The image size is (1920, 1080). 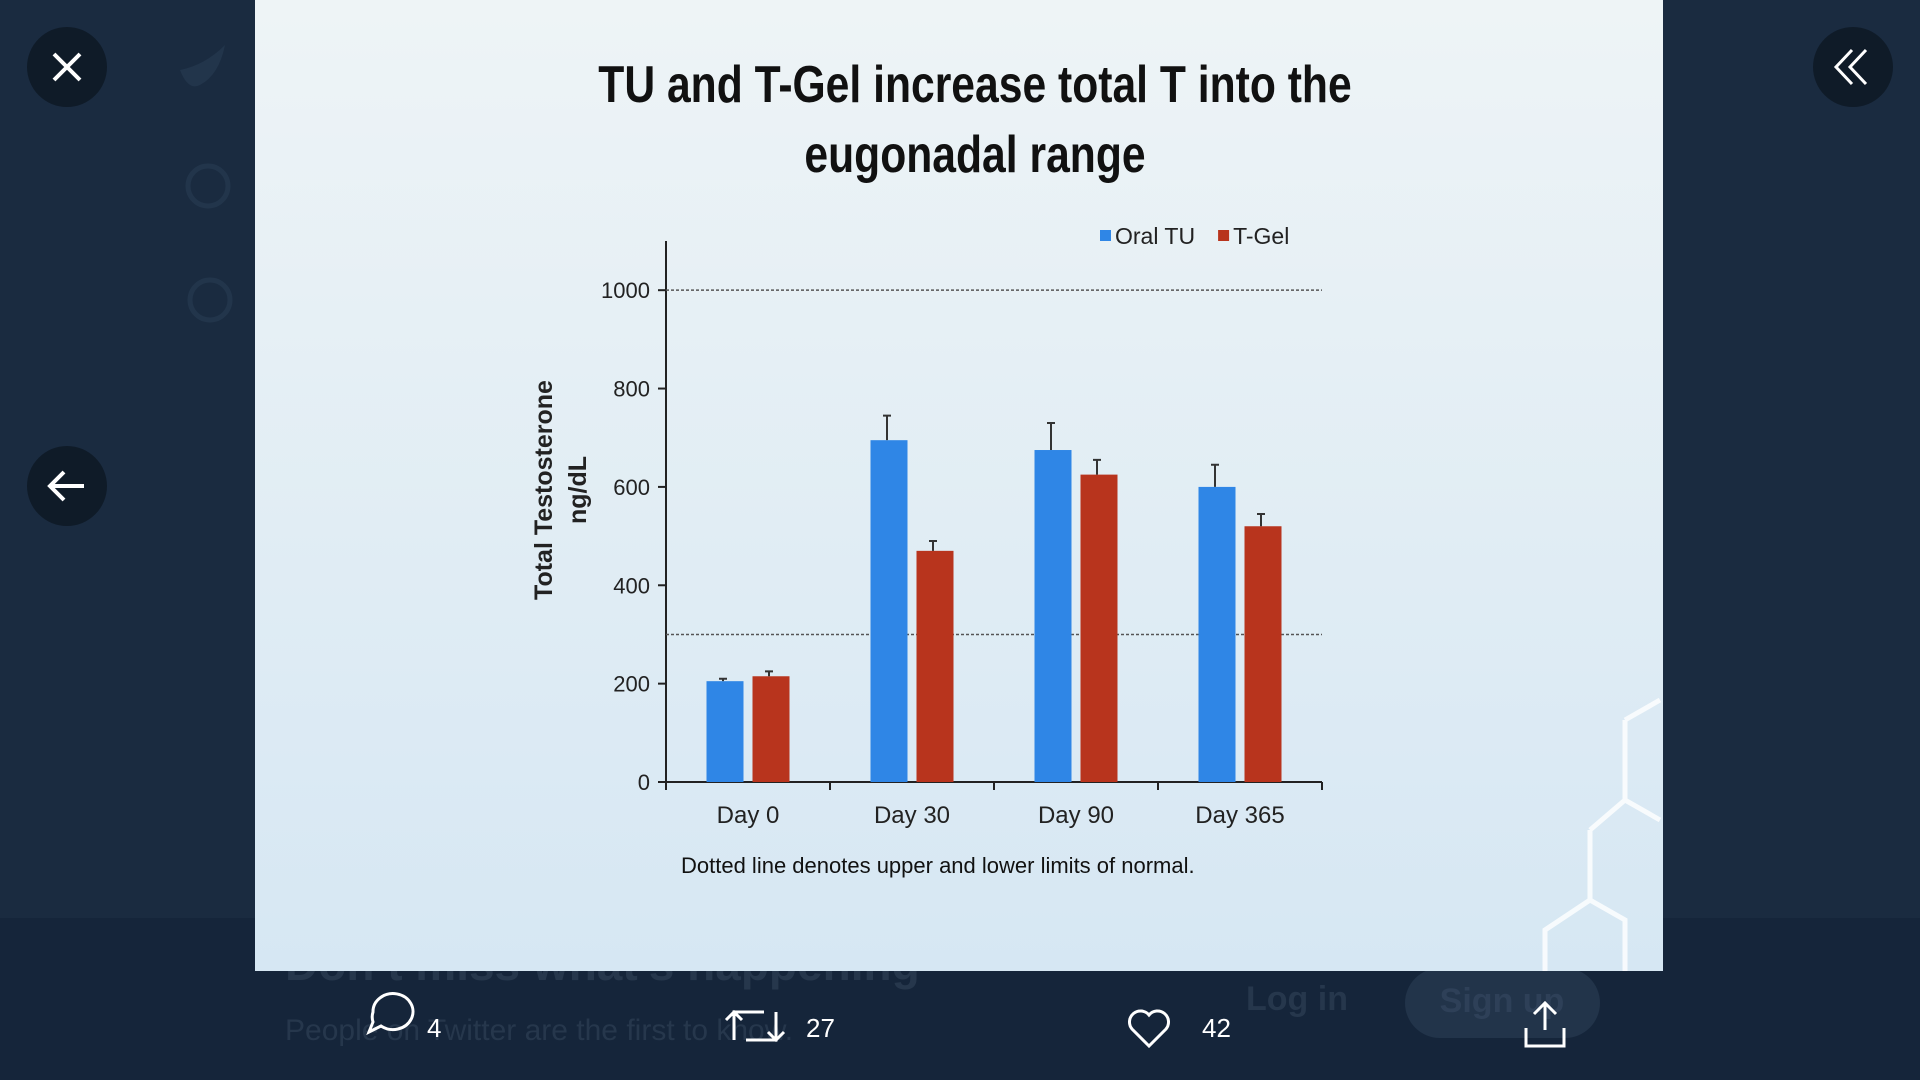 I want to click on search-icon, so click(x=208, y=186).